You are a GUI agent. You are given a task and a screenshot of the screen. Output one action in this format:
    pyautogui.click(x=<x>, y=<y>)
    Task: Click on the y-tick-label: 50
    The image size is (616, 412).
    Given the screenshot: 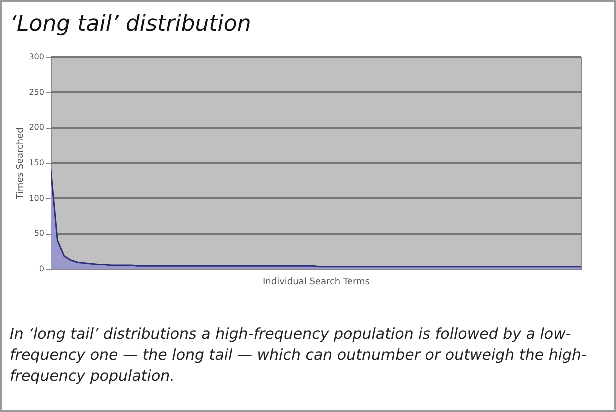 What is the action you would take?
    pyautogui.click(x=39, y=233)
    